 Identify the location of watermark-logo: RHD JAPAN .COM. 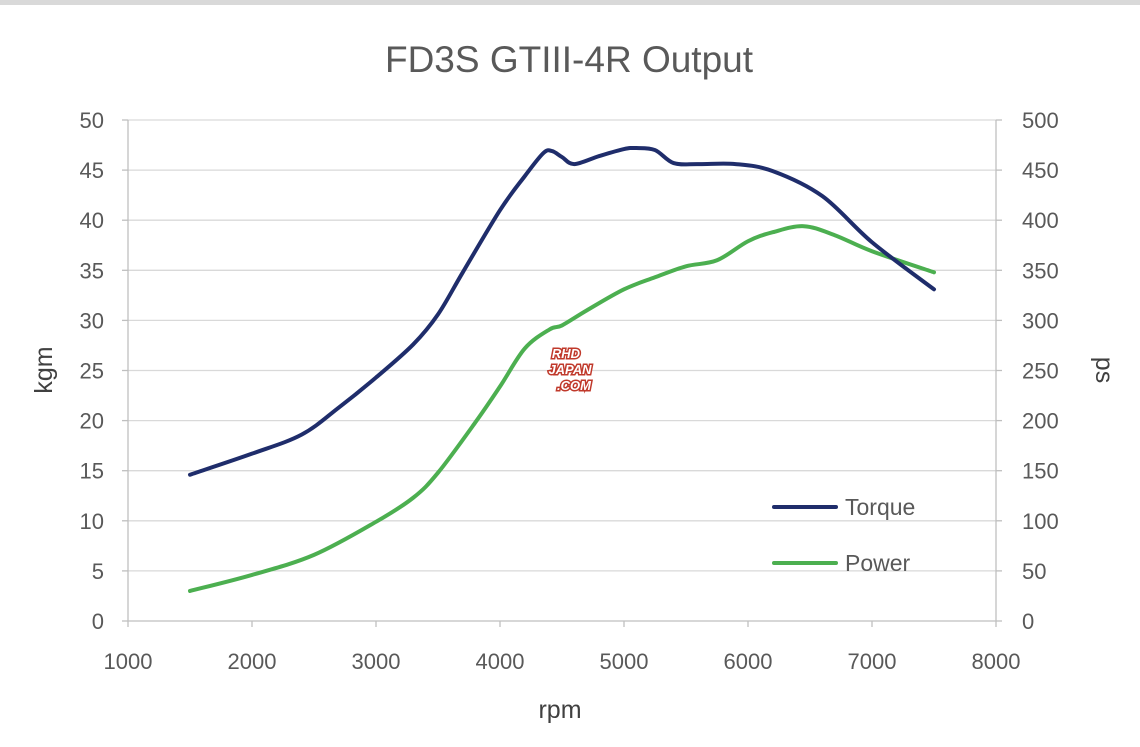
(570, 370).